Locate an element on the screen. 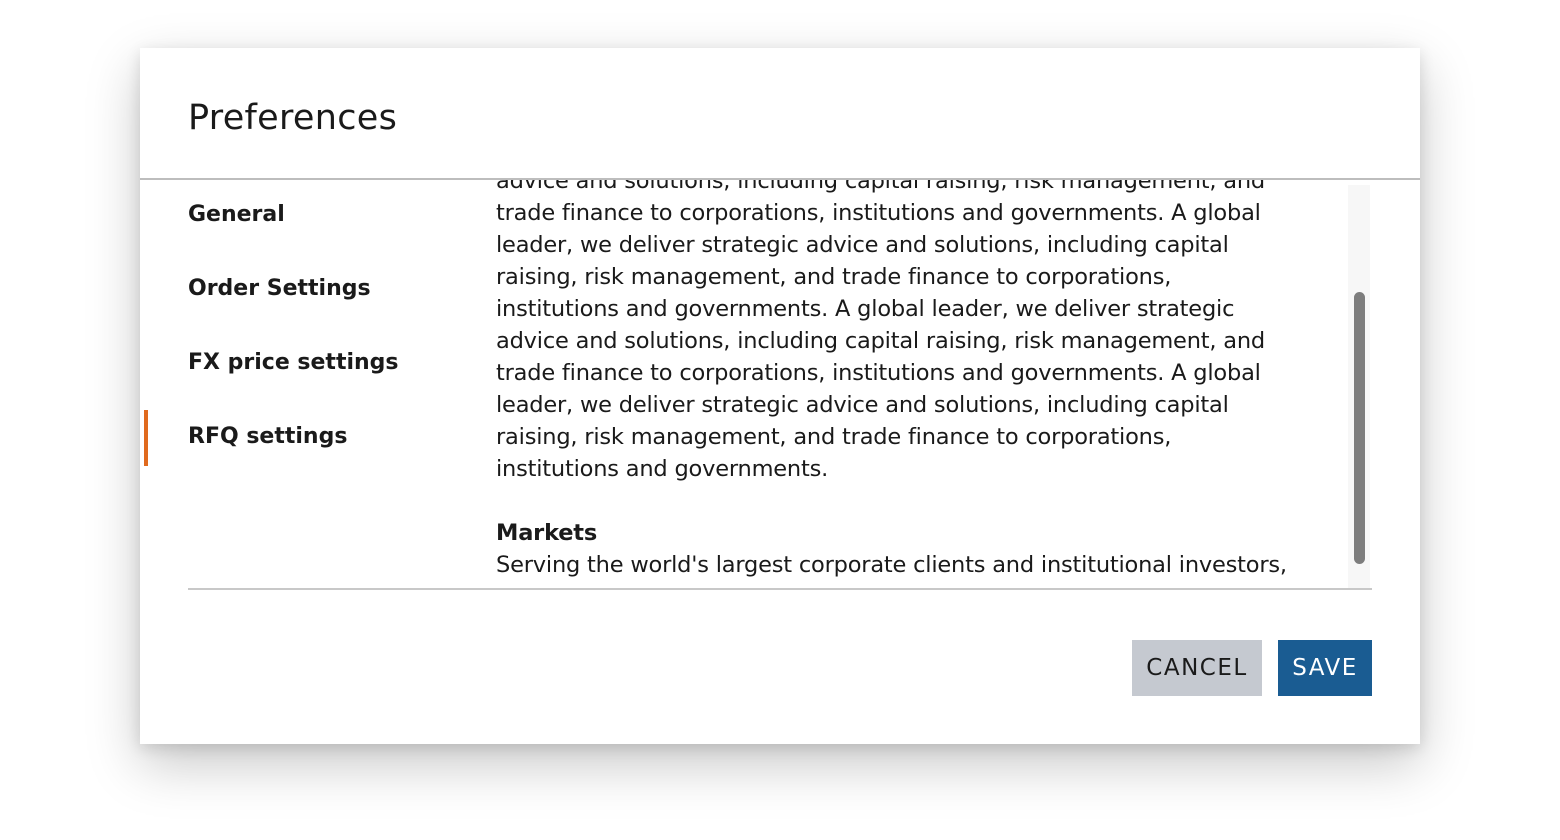  nav-item-fx-price-settings: FX price settings is located at coordinates (293, 362).